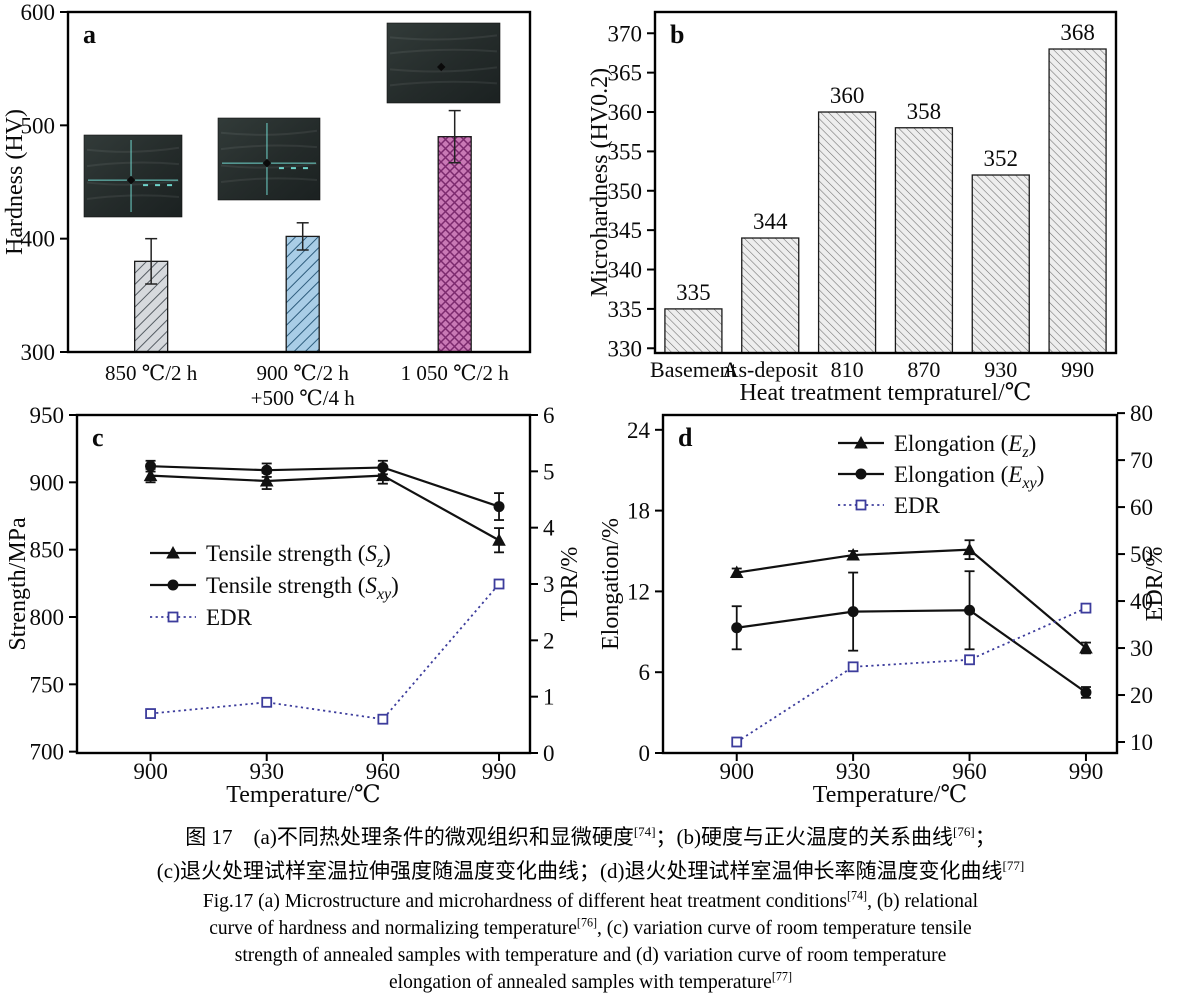 This screenshot has height=1004, width=1181. What do you see at coordinates (889, 505) in the screenshot?
I see `panel-d-legend-entry-3: EDR` at bounding box center [889, 505].